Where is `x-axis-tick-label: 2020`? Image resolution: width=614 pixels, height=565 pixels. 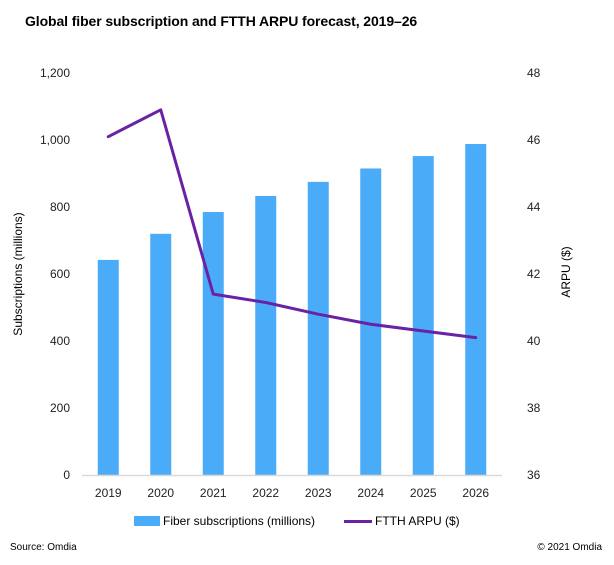
x-axis-tick-label: 2020 is located at coordinates (160, 493).